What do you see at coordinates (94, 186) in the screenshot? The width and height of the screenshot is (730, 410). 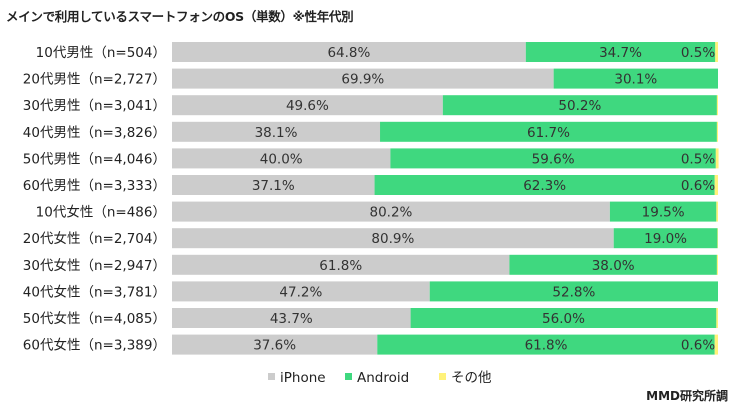 I see `category-label: 60代男性（n=3,333）` at bounding box center [94, 186].